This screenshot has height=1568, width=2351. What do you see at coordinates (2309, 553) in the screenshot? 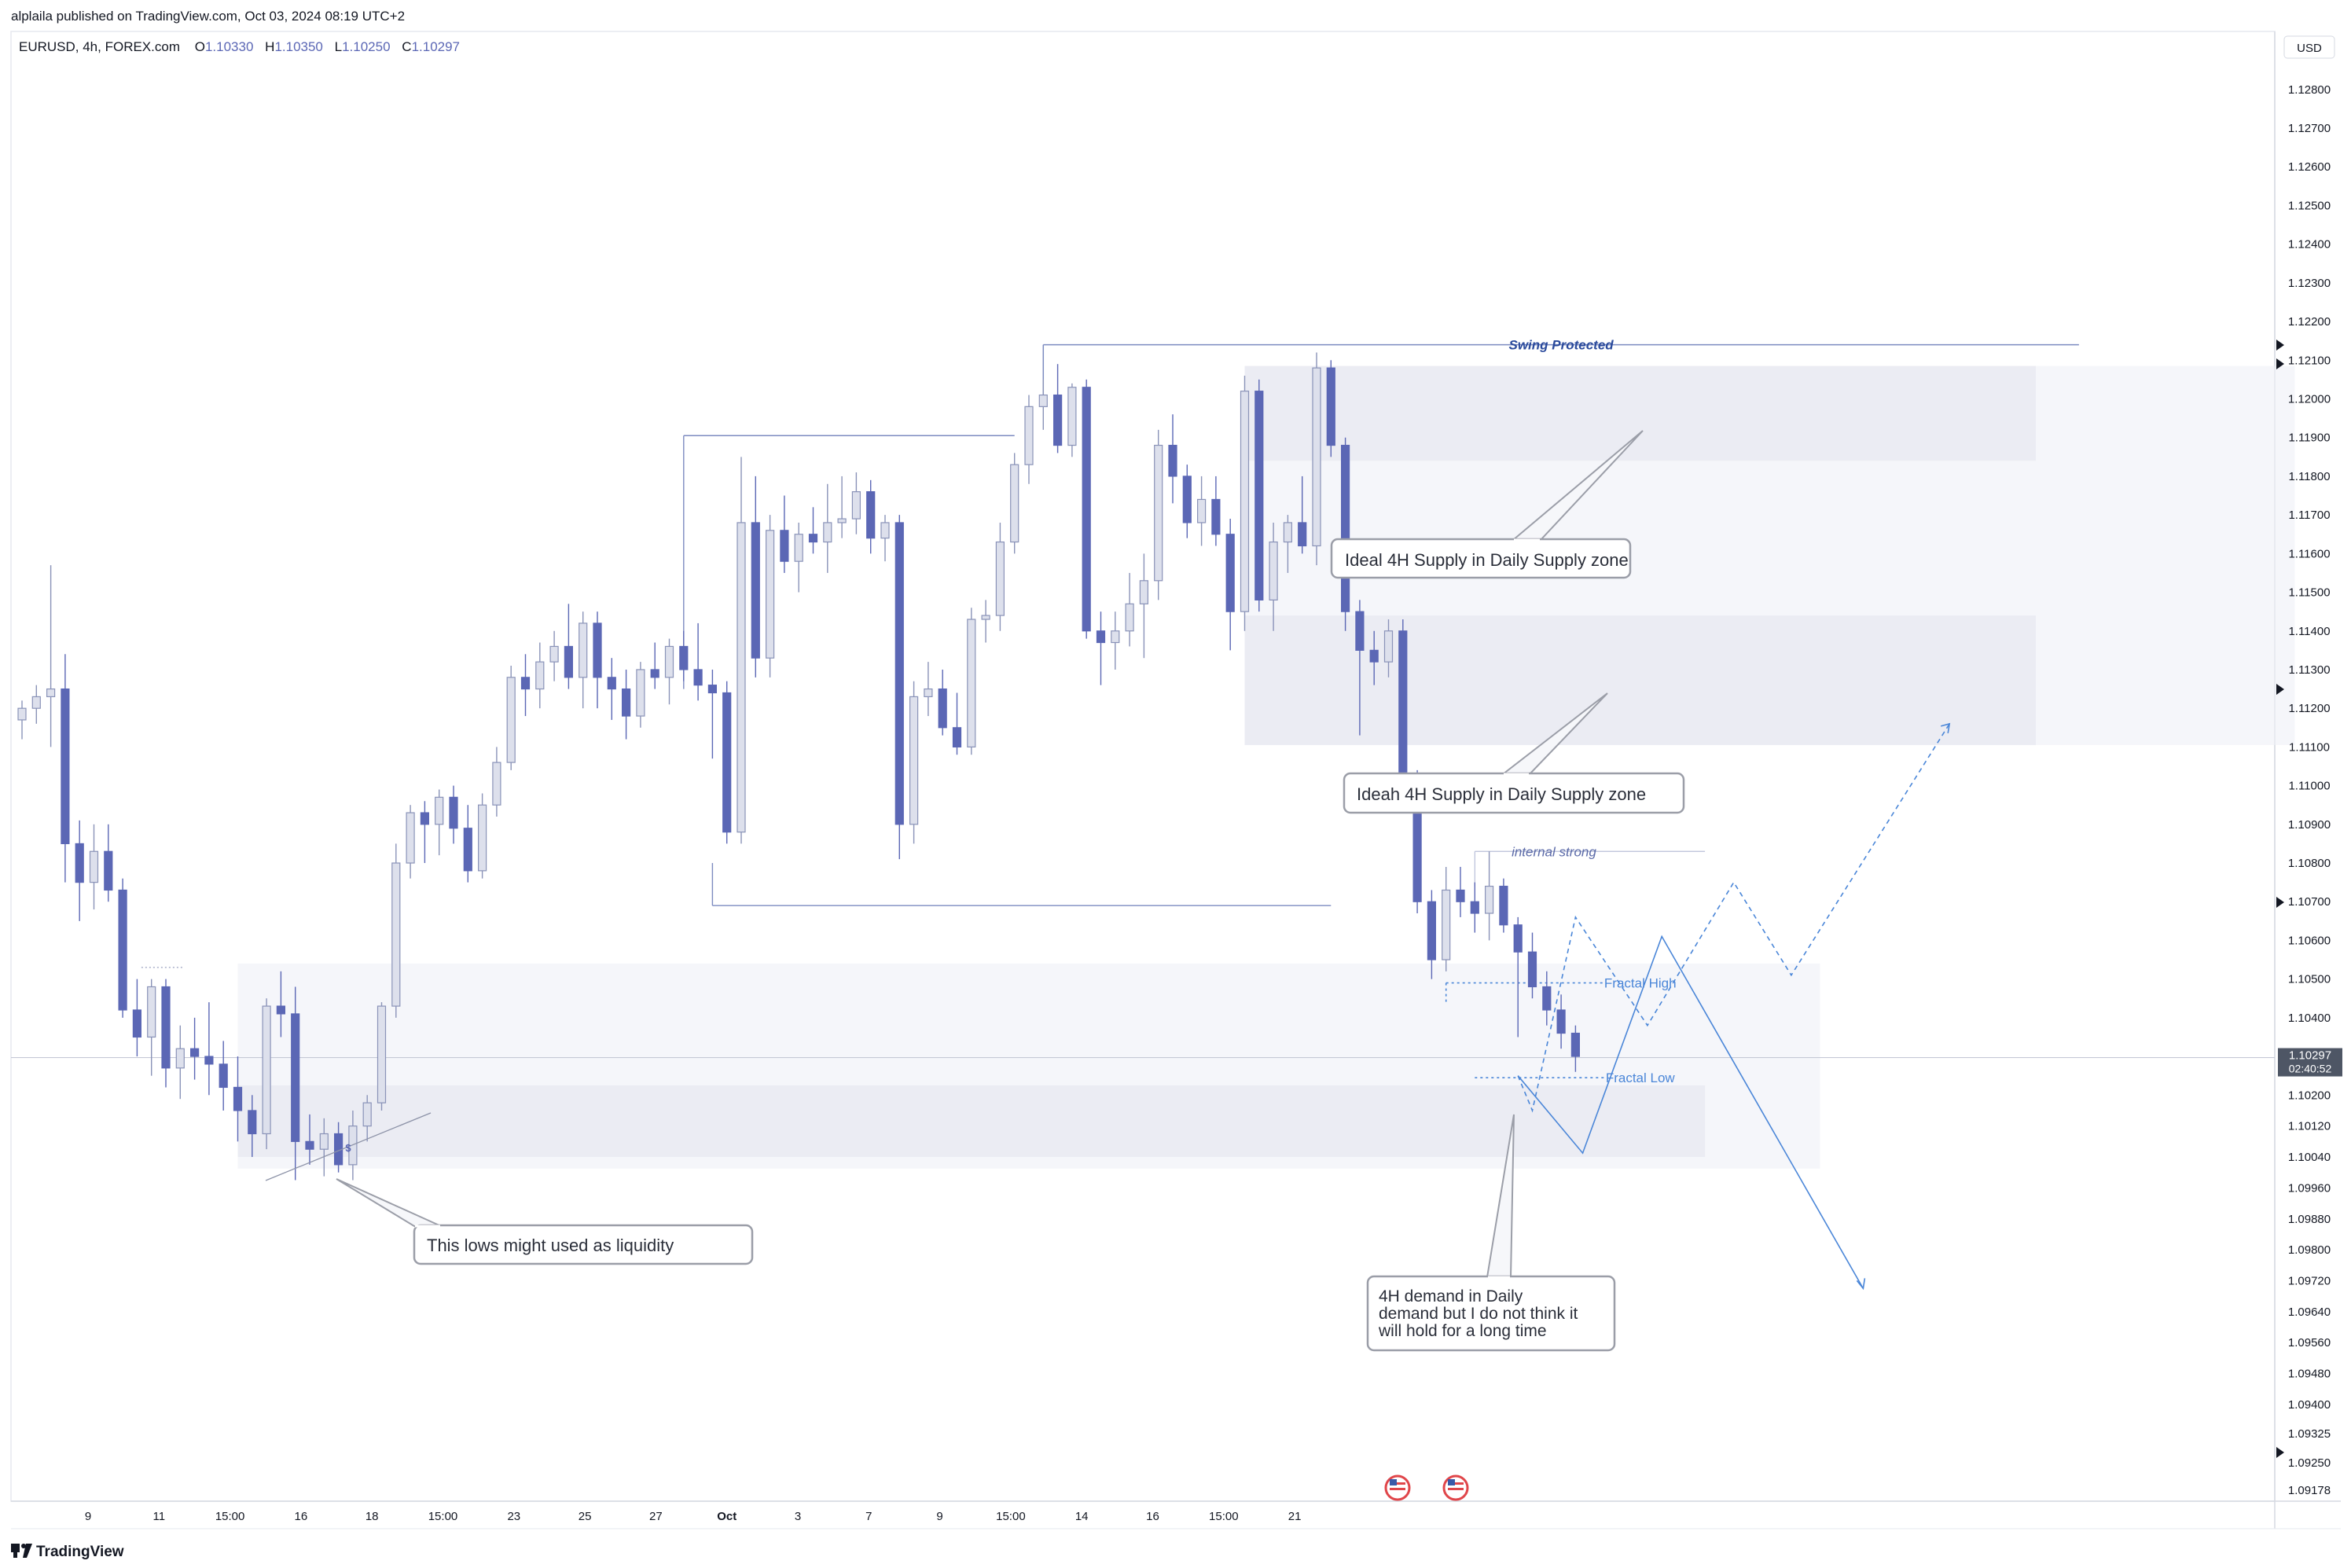
I see `price-tick-label: 1.11600` at bounding box center [2309, 553].